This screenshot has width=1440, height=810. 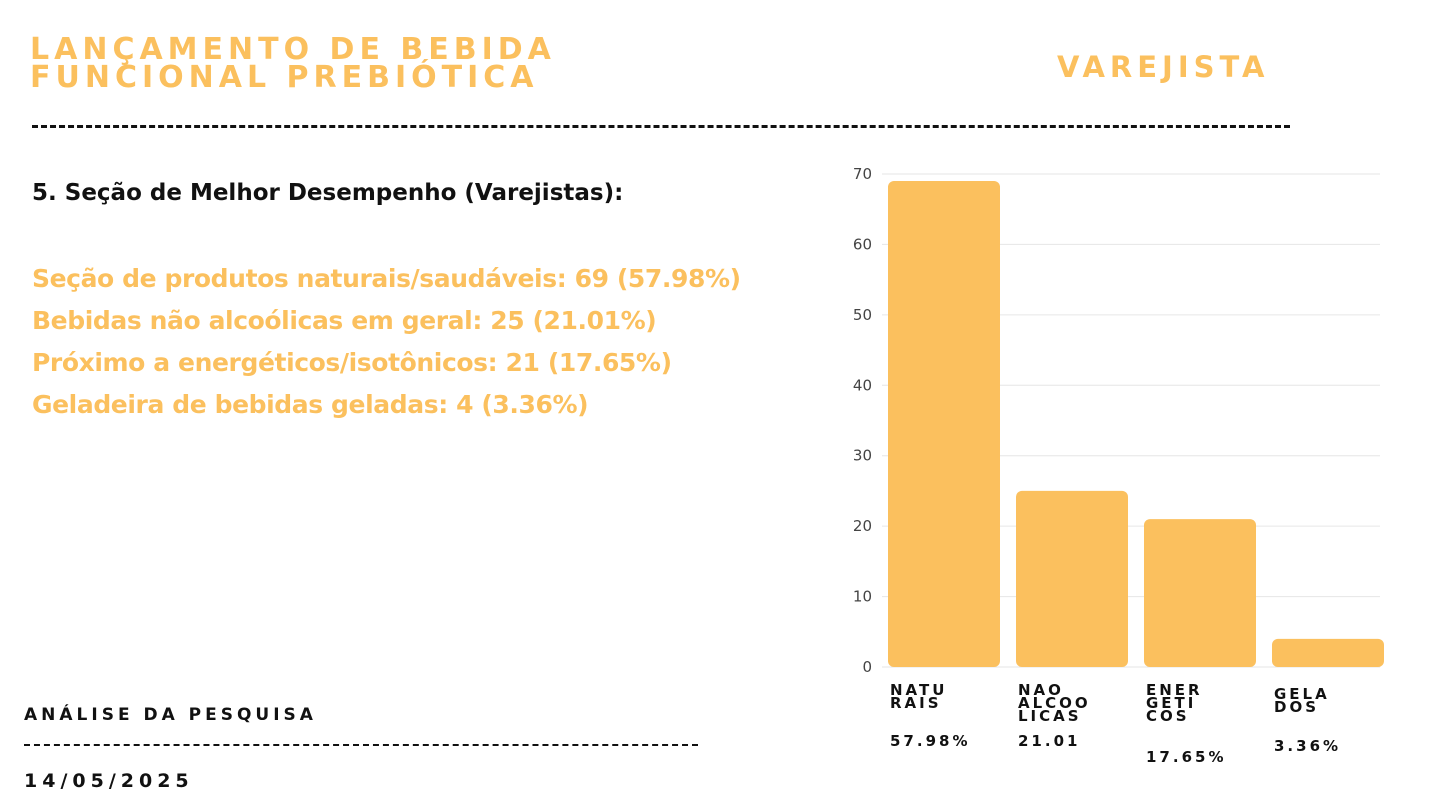 What do you see at coordinates (1308, 746) in the screenshot?
I see `percent-label: 3.36%` at bounding box center [1308, 746].